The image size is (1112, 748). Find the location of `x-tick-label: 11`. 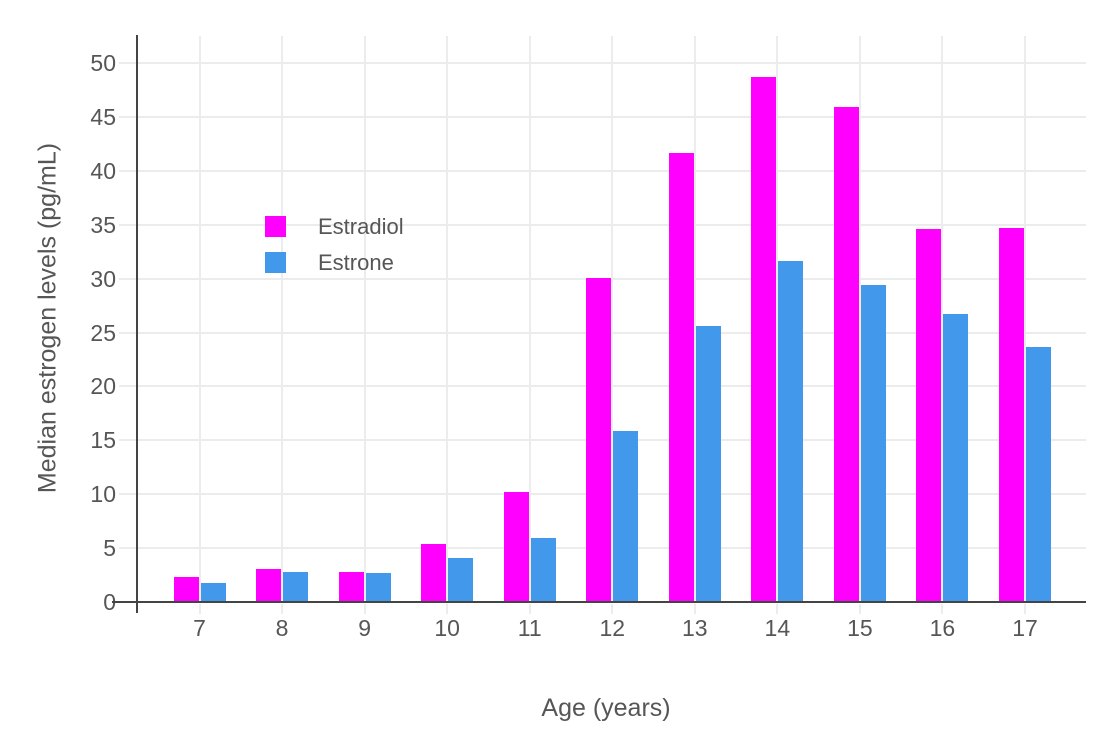

x-tick-label: 11 is located at coordinates (529, 628).